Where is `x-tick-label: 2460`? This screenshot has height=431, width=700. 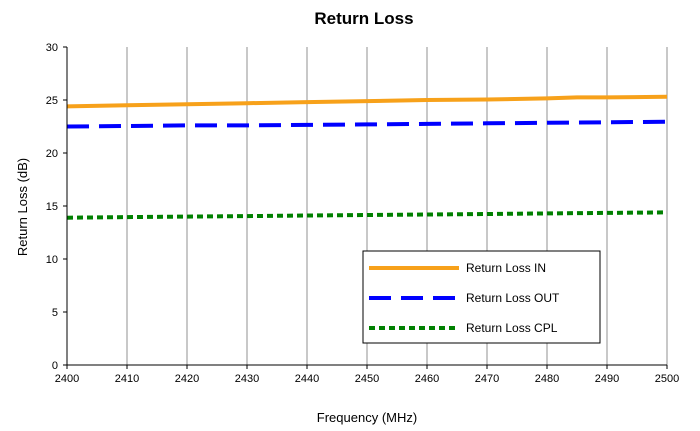
x-tick-label: 2460 is located at coordinates (427, 379).